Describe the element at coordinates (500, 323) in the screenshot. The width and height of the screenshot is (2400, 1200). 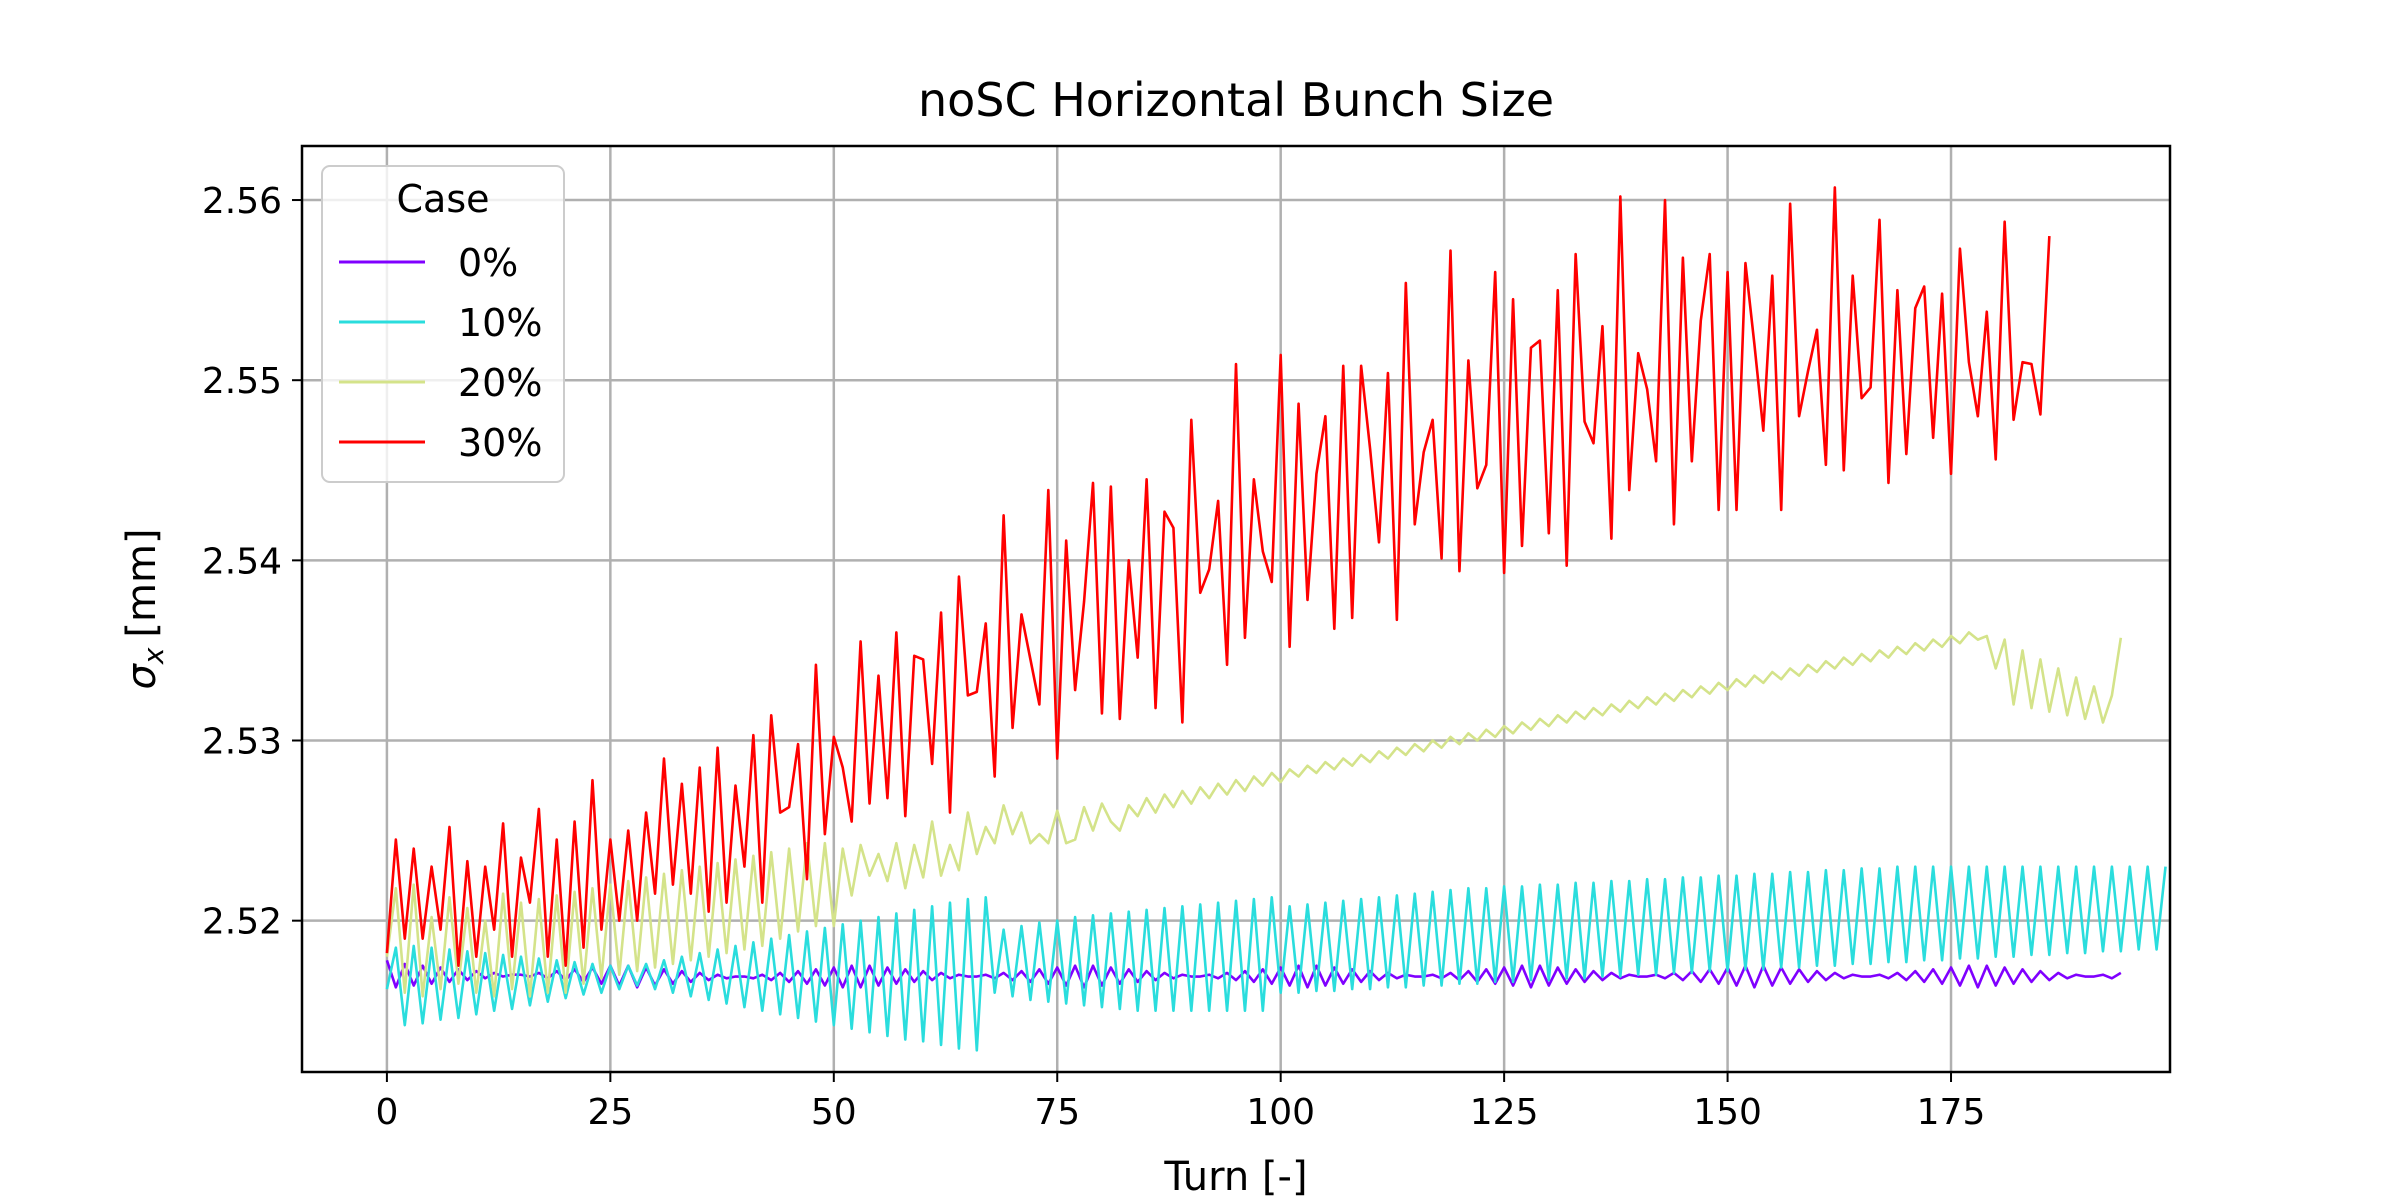
I see `legend-label: 10%` at that location.